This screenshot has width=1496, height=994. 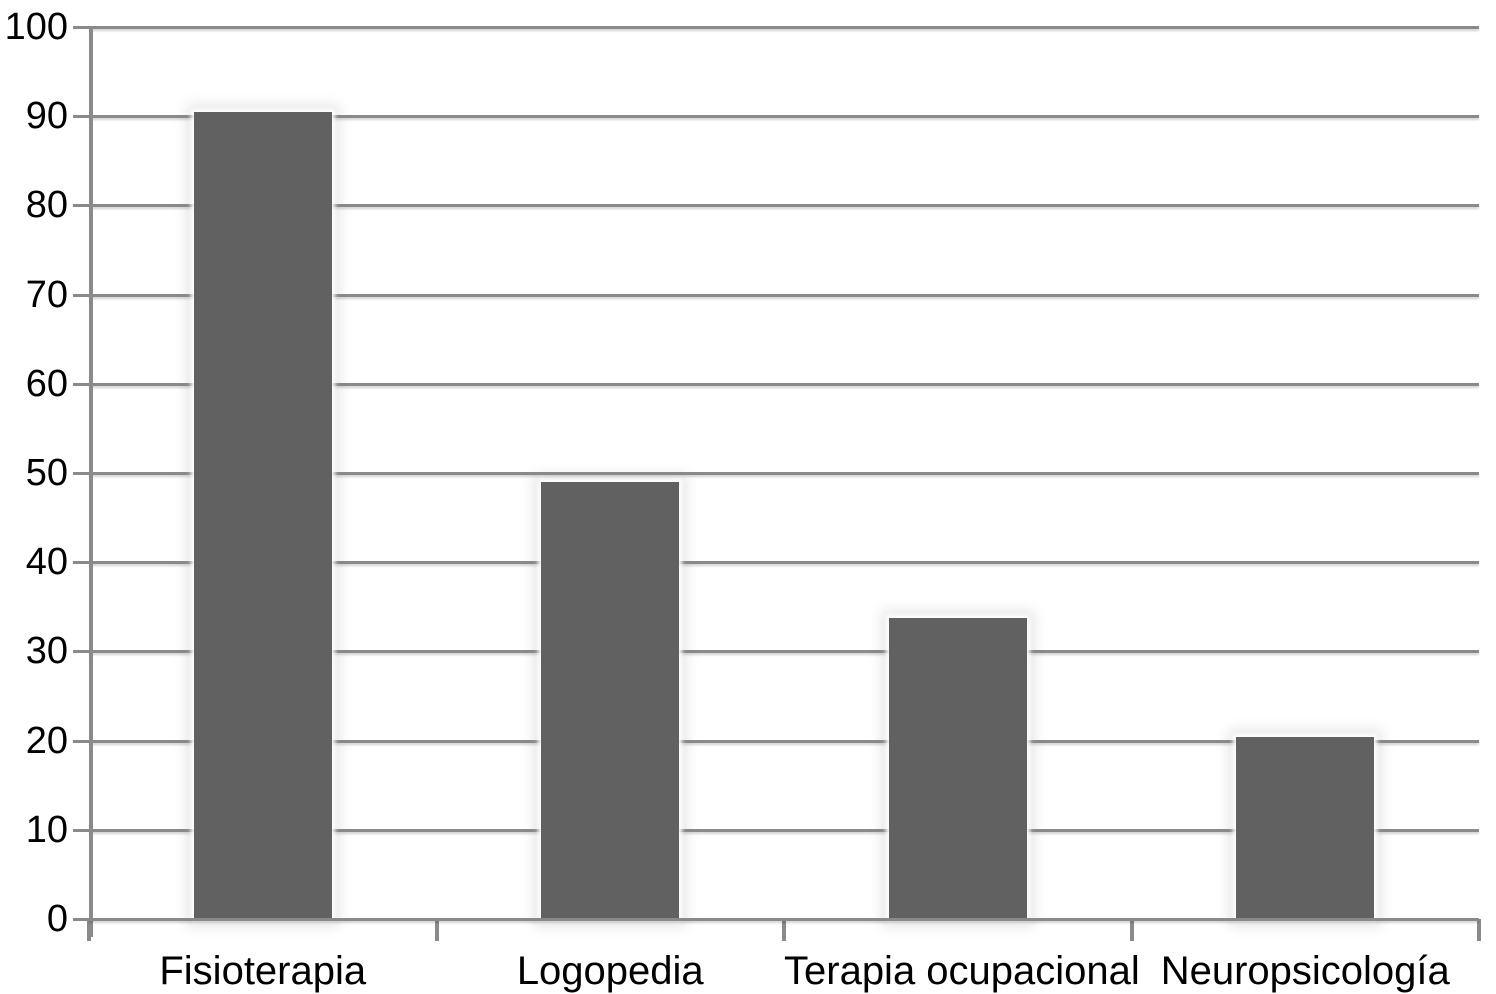 I want to click on x-axis-category-label-neuropsicologia: Neuropsicología, so click(x=1305, y=971).